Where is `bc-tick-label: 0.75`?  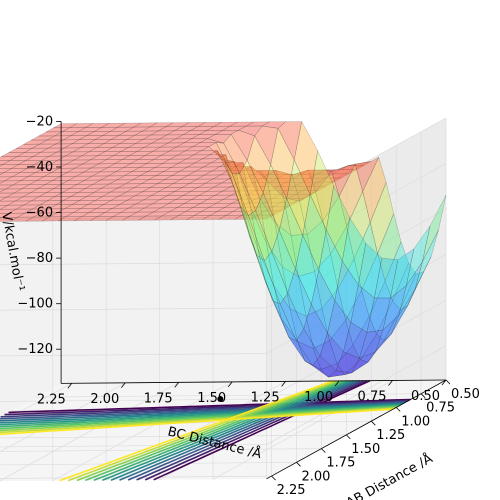 bc-tick-label: 0.75 is located at coordinates (372, 397).